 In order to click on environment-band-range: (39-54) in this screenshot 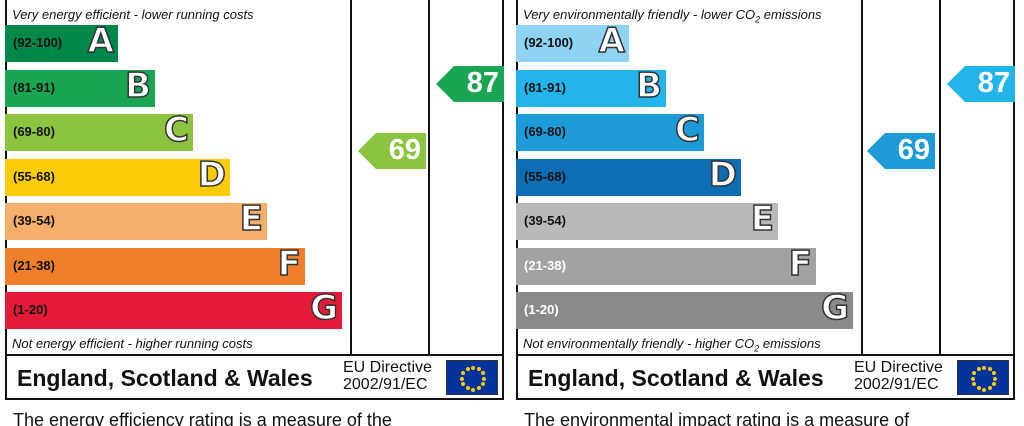, I will do `click(545, 220)`.